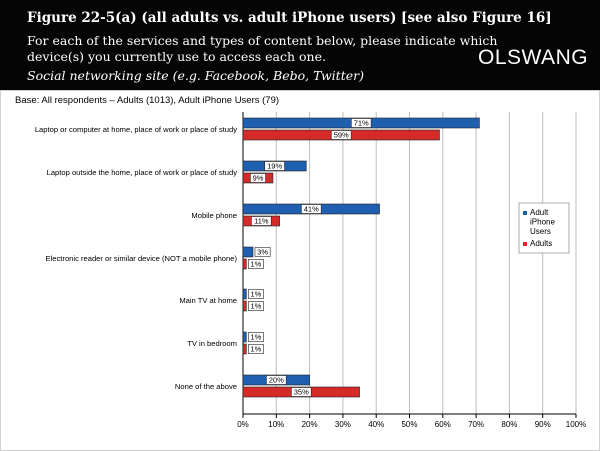 This screenshot has width=600, height=451. I want to click on data-label: 3%, so click(262, 252).